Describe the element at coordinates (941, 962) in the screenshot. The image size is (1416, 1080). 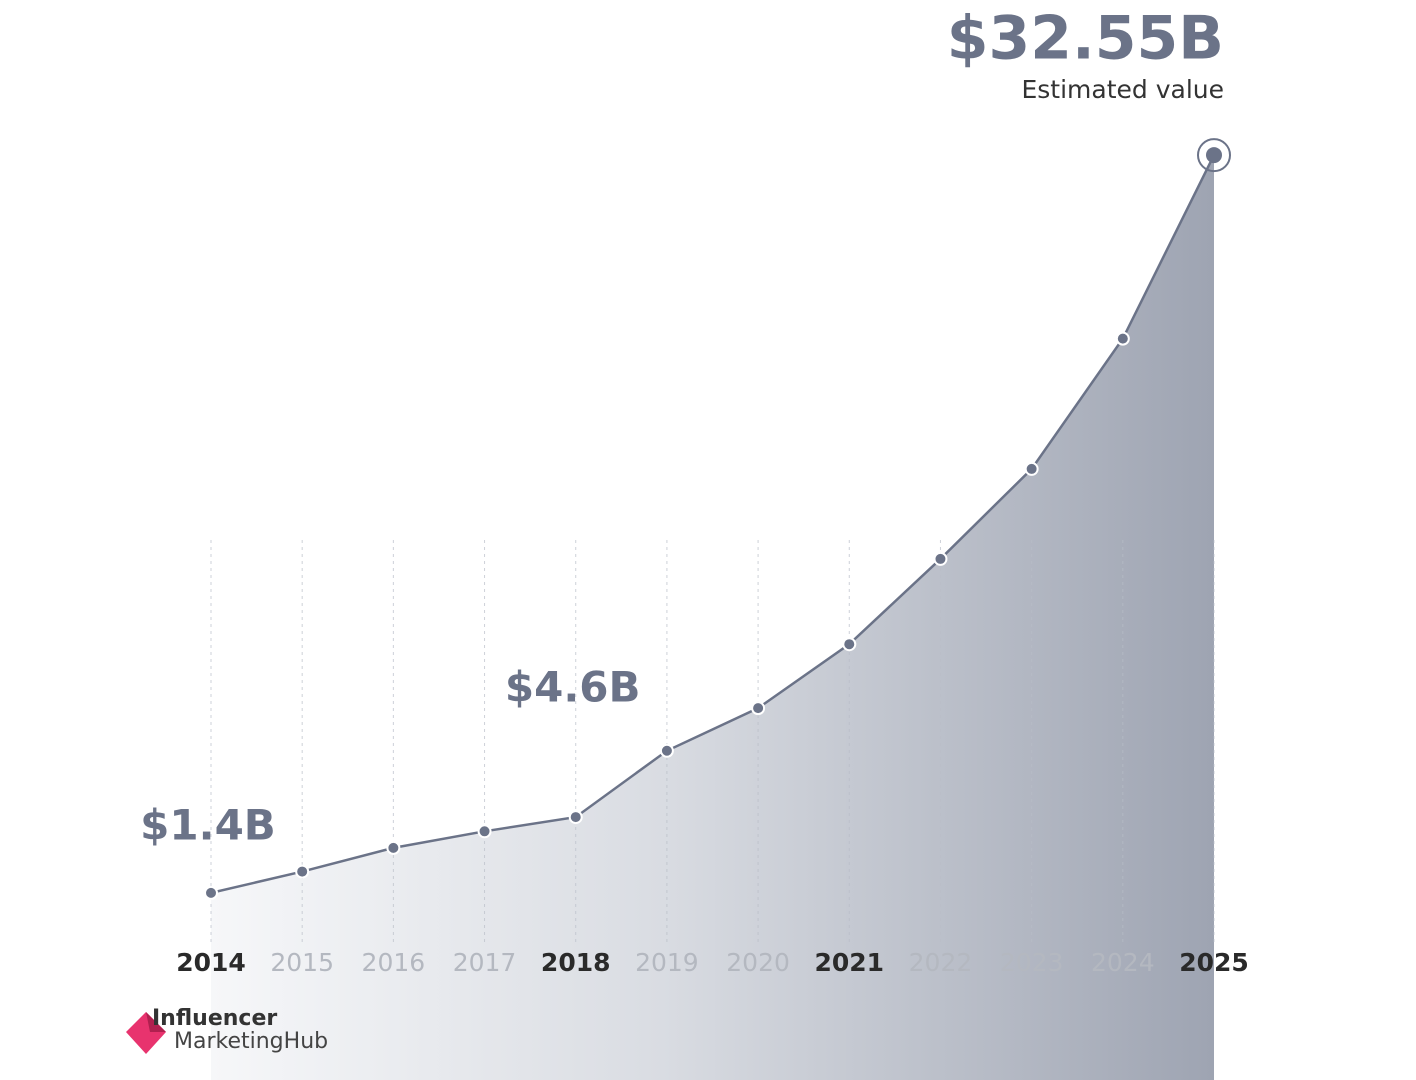
I see `x-tick-label: 2022` at that location.